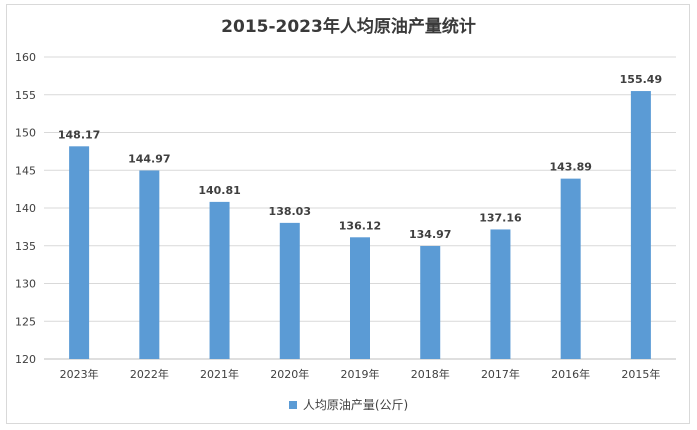 This screenshot has width=697, height=430. I want to click on data-label: 143.89, so click(570, 167).